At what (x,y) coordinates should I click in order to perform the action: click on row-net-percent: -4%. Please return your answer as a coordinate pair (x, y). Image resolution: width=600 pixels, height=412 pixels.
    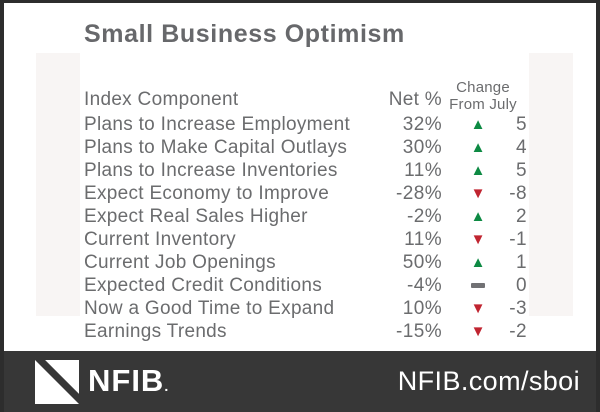
    Looking at the image, I should click on (424, 285).